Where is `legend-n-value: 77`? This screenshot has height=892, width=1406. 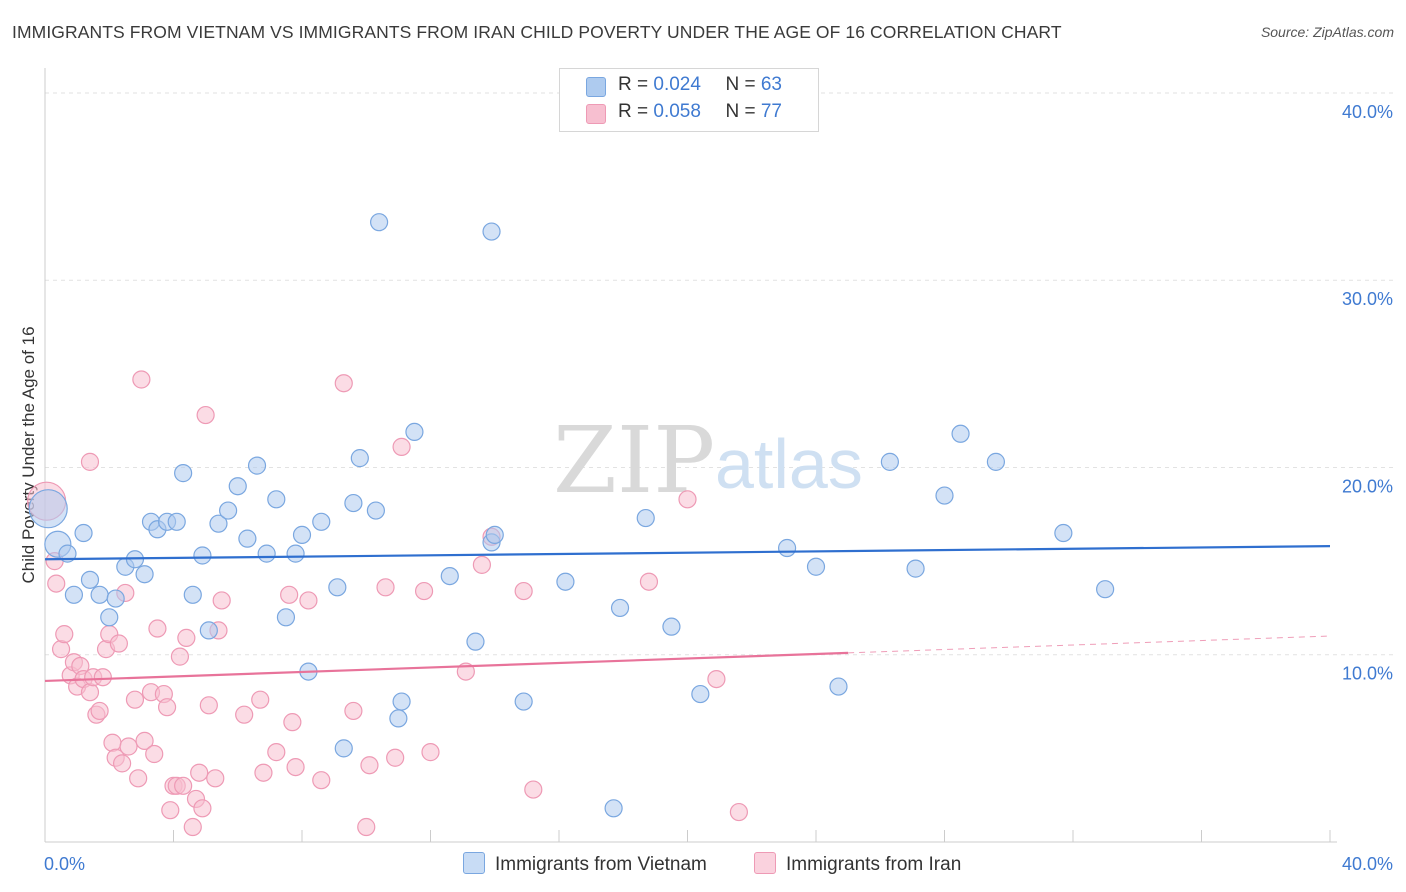
legend-n-value: 77 is located at coordinates (771, 111).